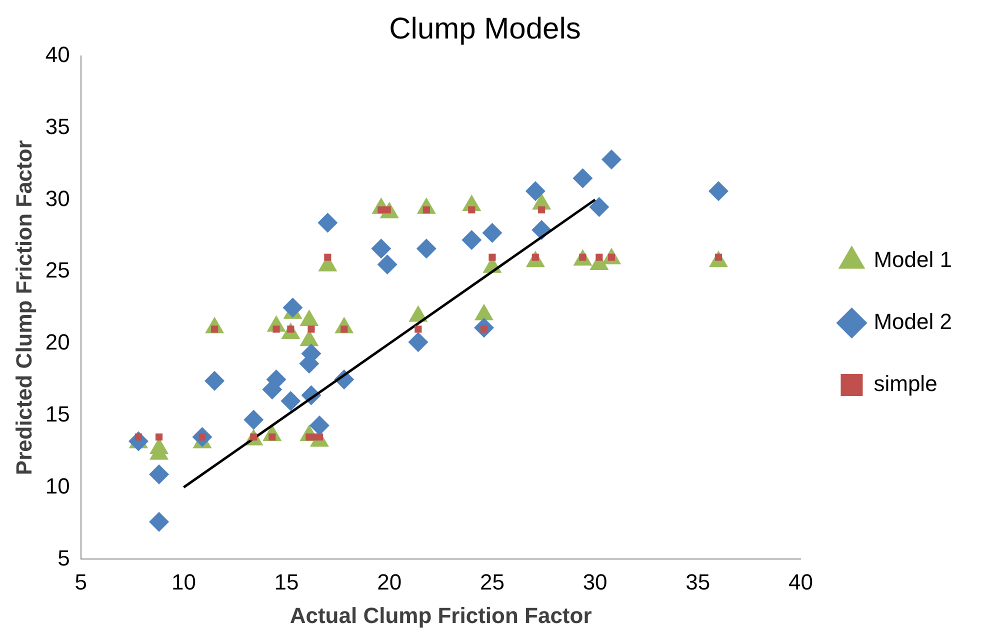 The width and height of the screenshot is (994, 642). I want to click on x-tick-label: 40, so click(800, 581).